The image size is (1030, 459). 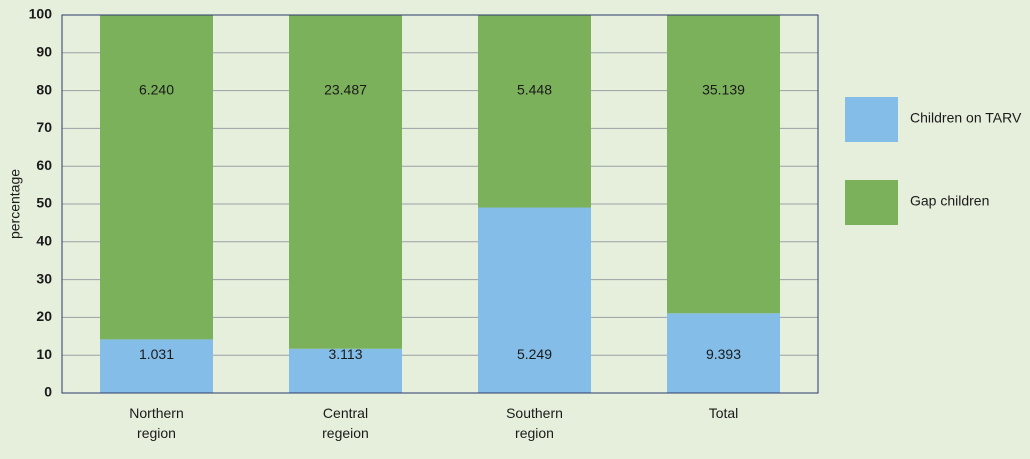 What do you see at coordinates (44, 165) in the screenshot?
I see `y-tick-label: 60` at bounding box center [44, 165].